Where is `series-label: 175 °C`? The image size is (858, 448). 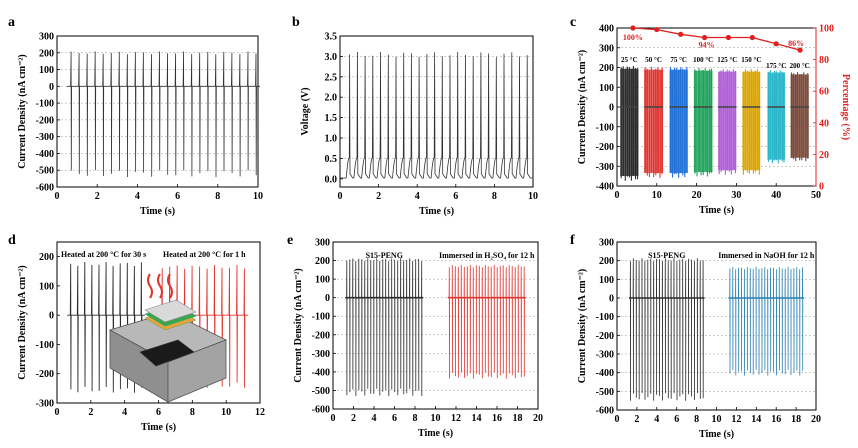 series-label: 175 °C is located at coordinates (776, 66).